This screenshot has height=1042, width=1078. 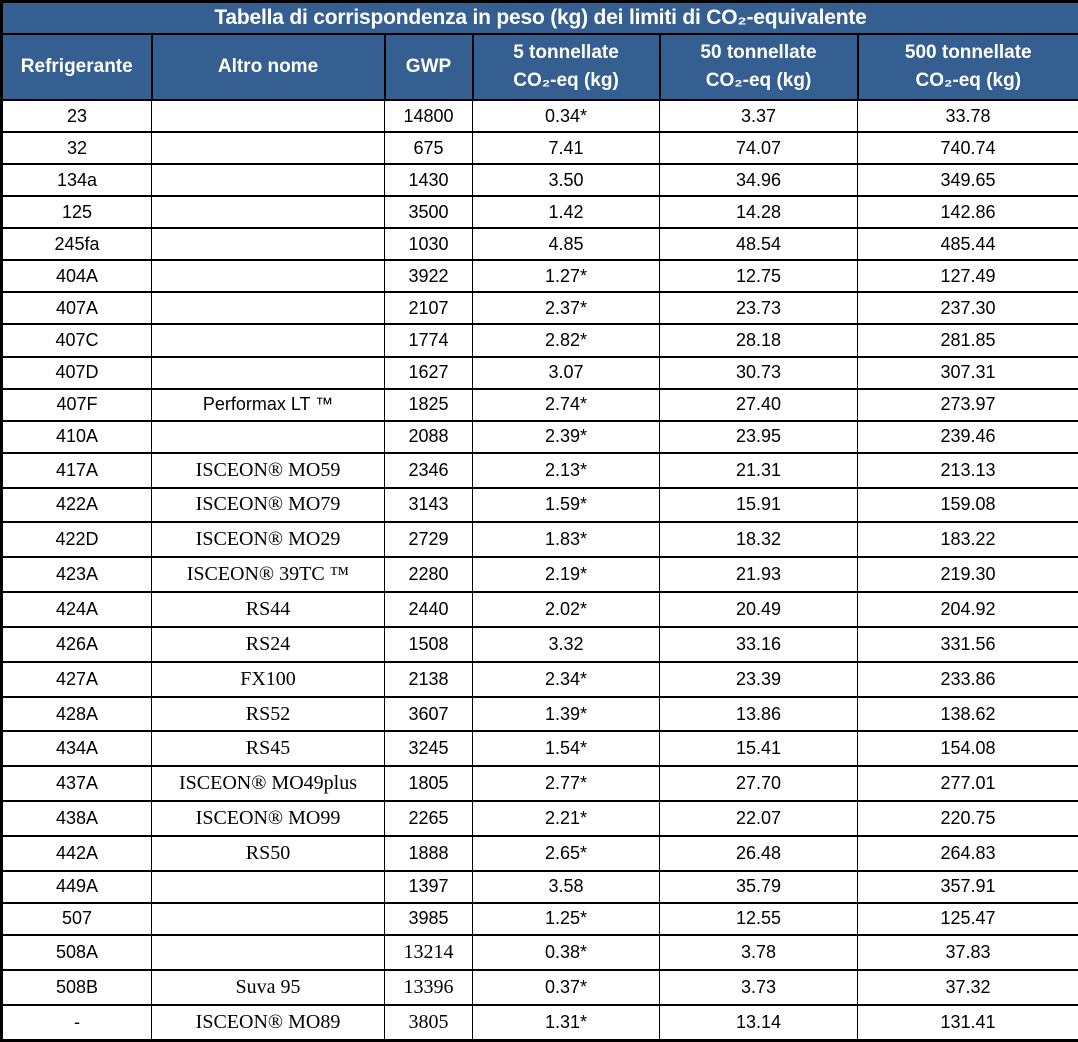 I want to click on cell-gwp: 1508, so click(x=428, y=644).